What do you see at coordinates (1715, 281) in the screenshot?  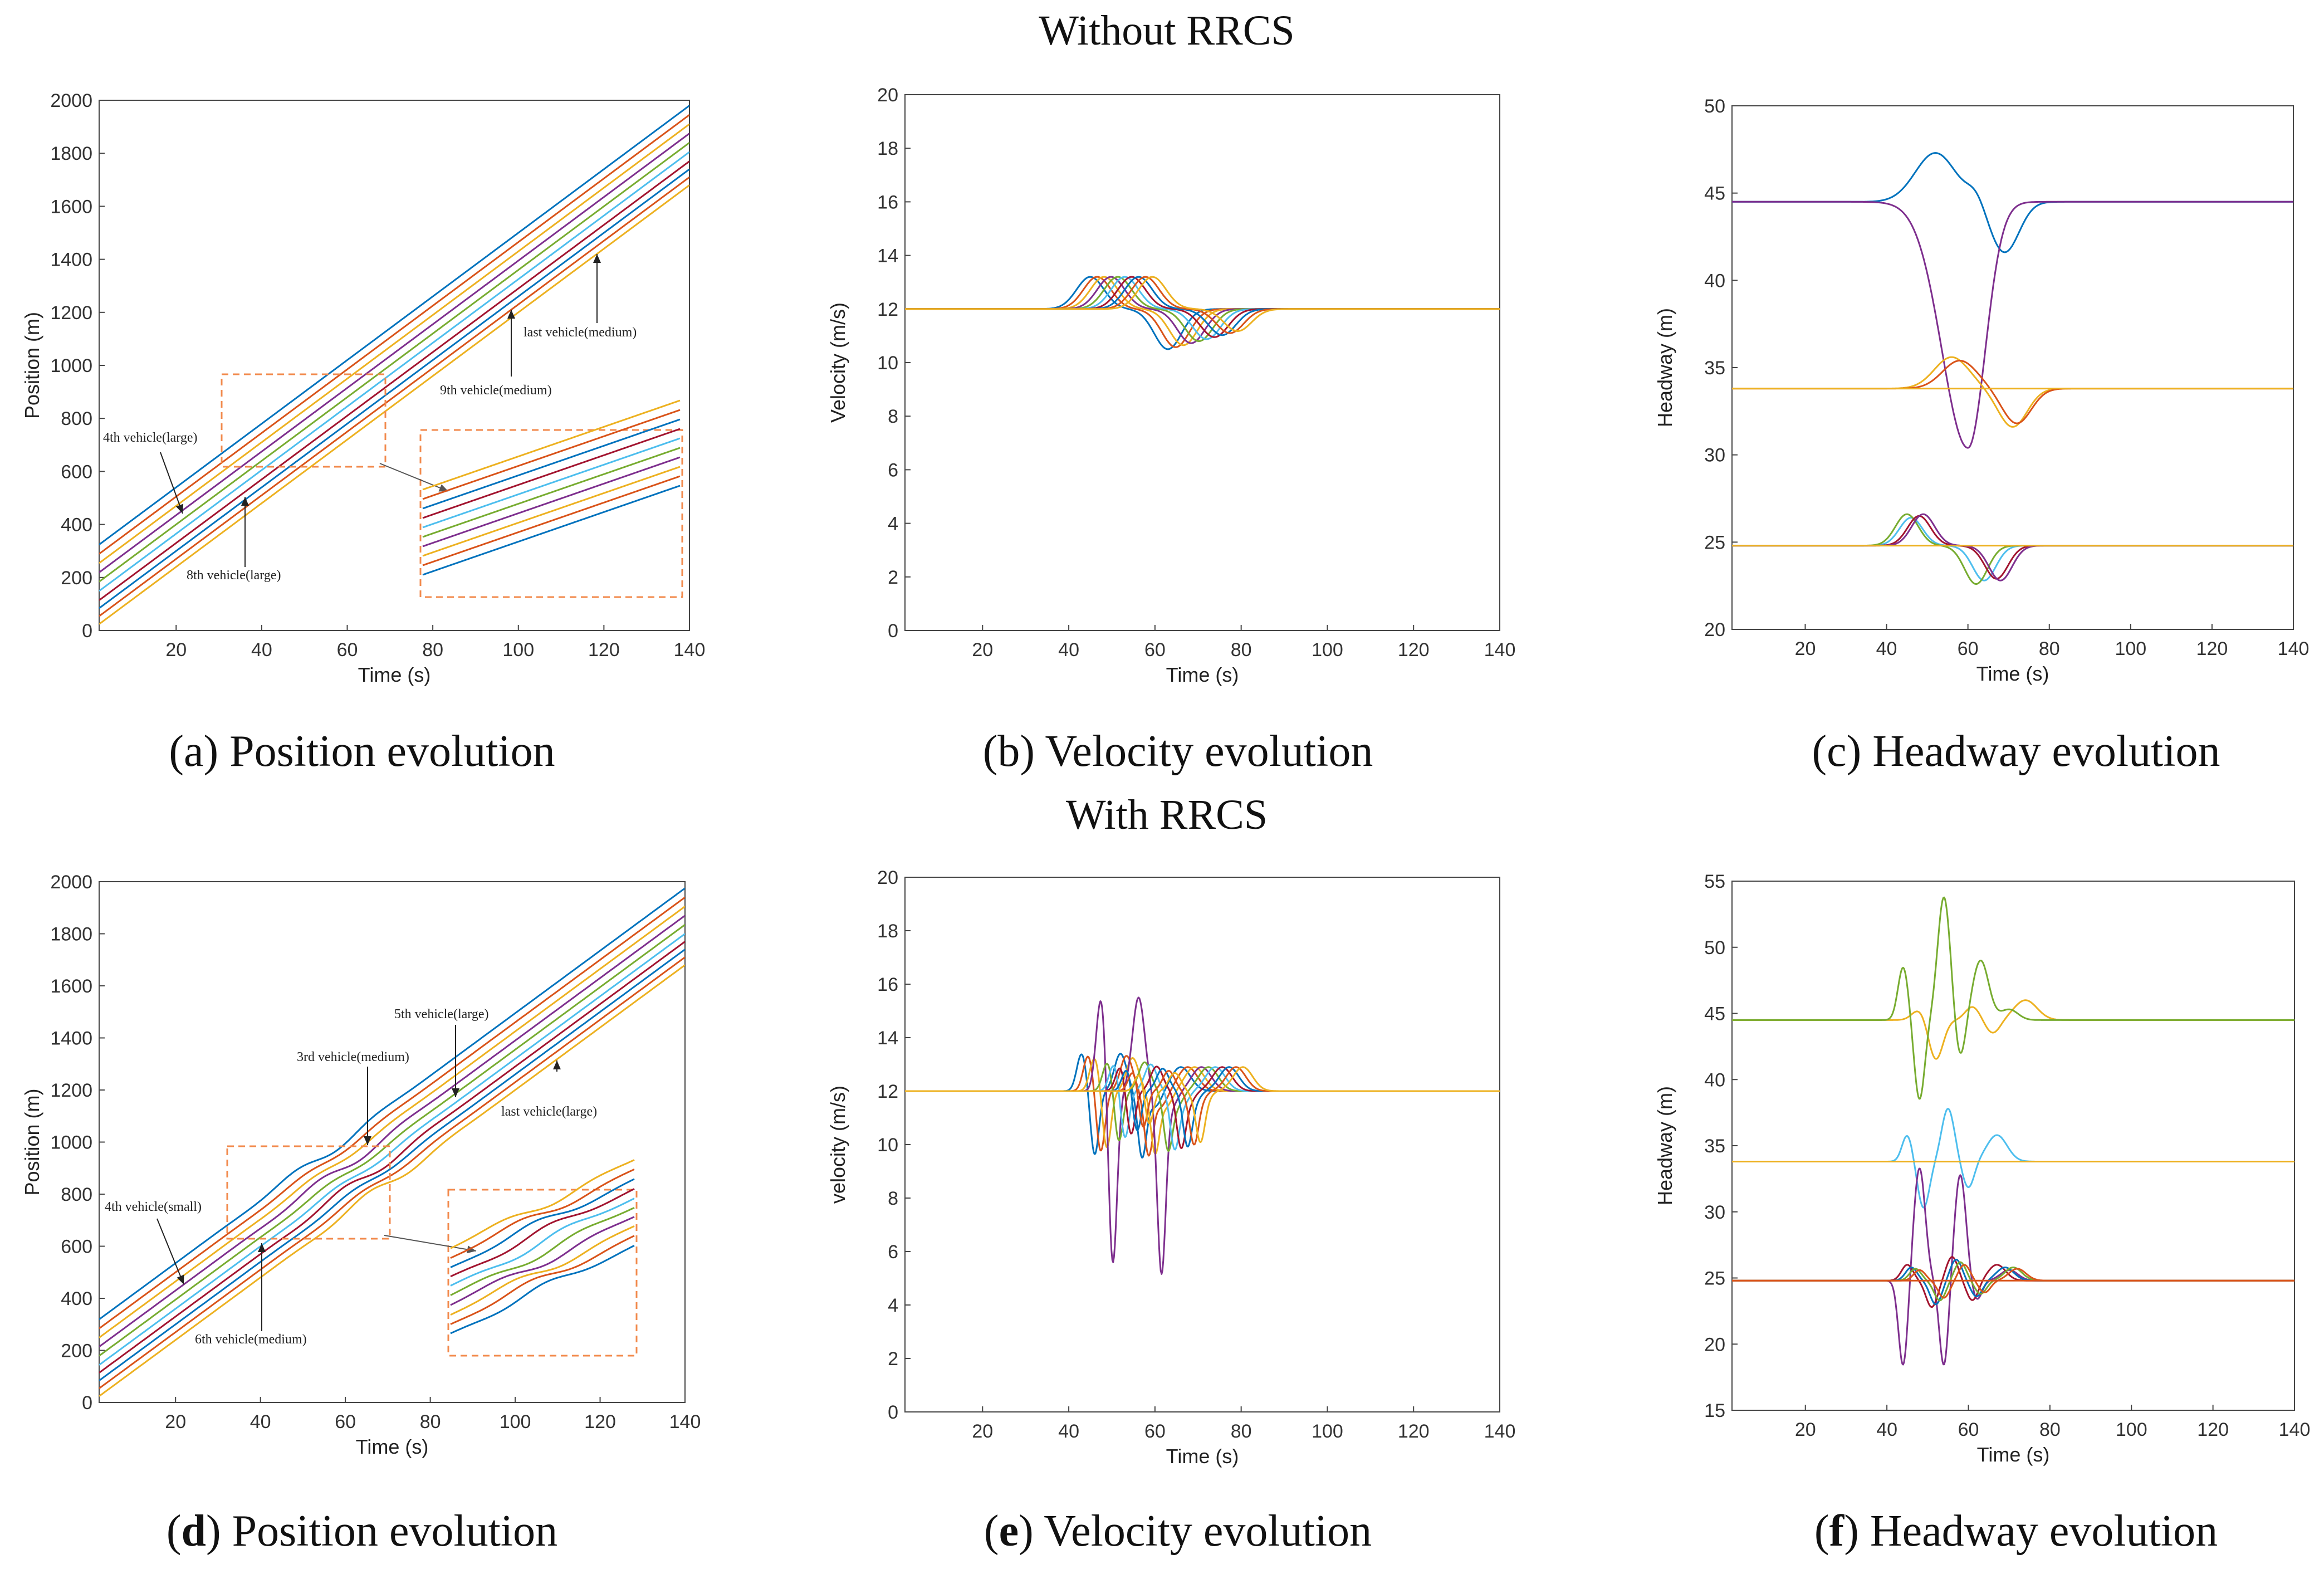 I see `y-tick-label: 40` at bounding box center [1715, 281].